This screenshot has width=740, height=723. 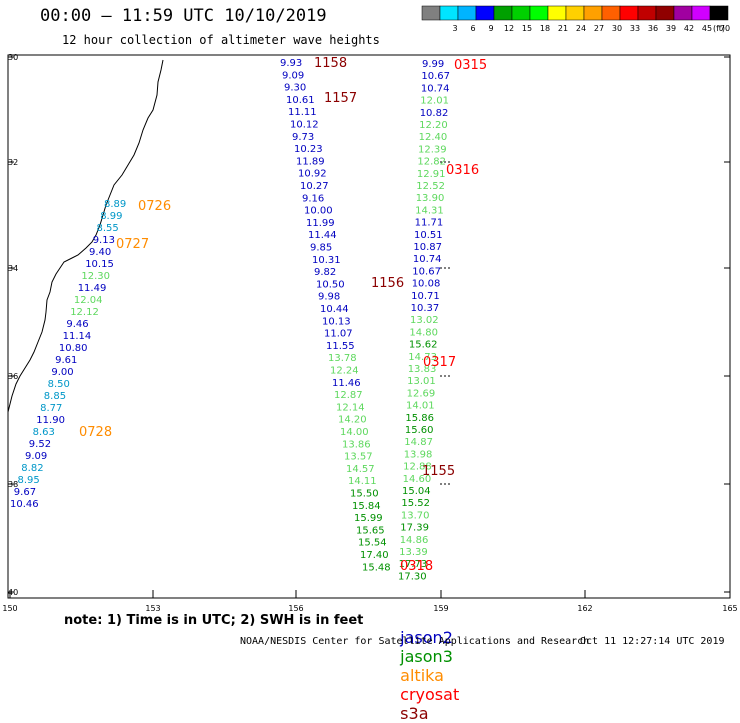 I want to click on west-track-value: 10.80, so click(x=73, y=348).